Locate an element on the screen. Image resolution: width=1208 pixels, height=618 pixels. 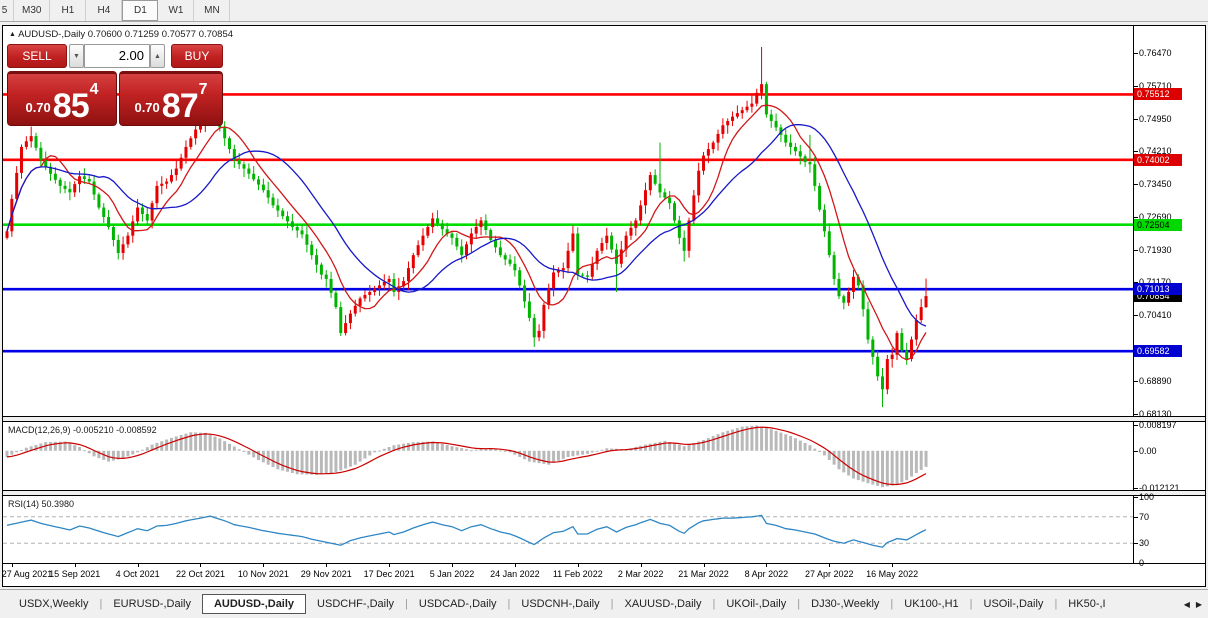
volume-decrease-button: ▼ is located at coordinates (76, 56).